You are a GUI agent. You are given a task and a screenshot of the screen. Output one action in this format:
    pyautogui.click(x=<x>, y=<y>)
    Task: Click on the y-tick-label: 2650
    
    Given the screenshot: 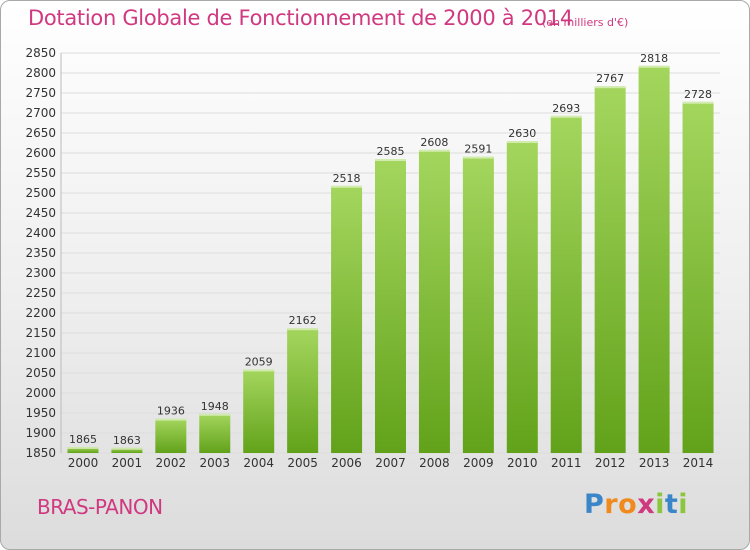 What is the action you would take?
    pyautogui.click(x=40, y=133)
    